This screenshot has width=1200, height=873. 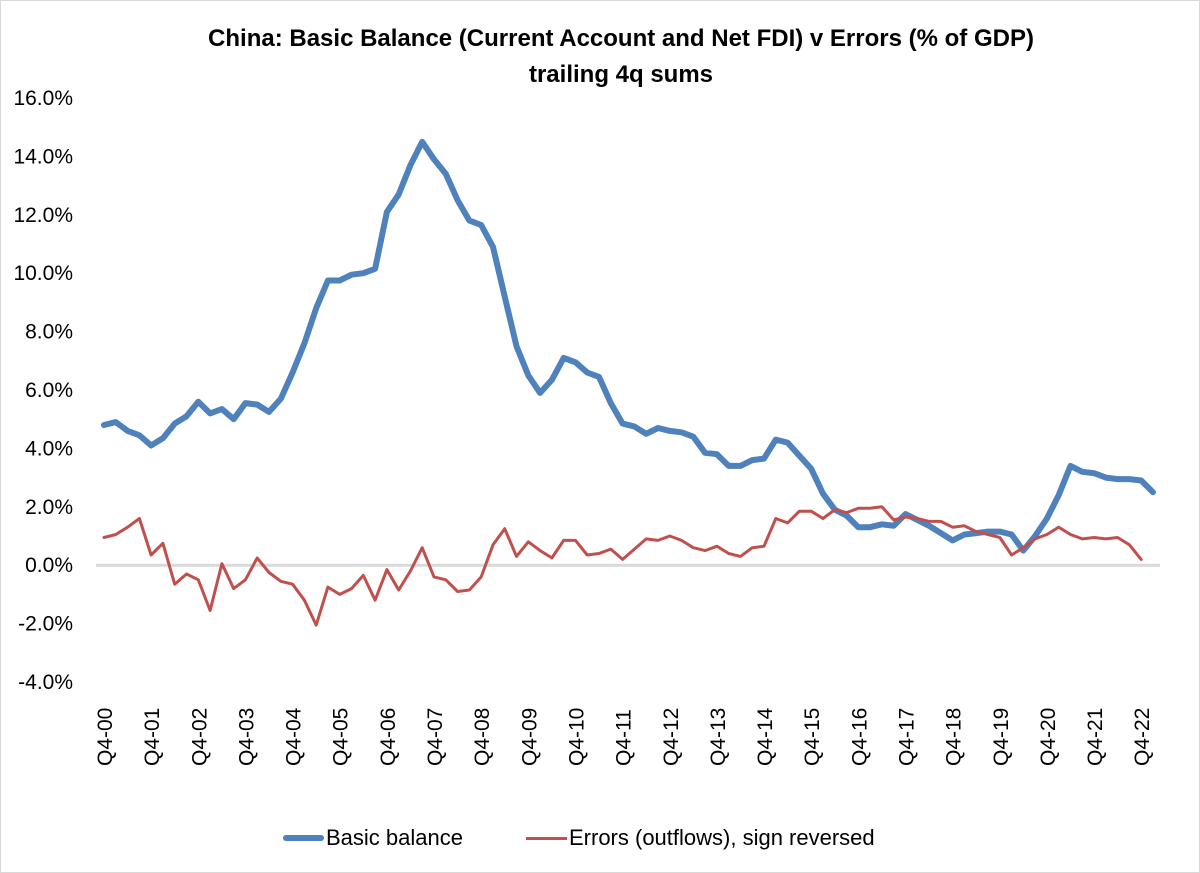 What do you see at coordinates (49, 448) in the screenshot?
I see `y-tick-label: 4.0%` at bounding box center [49, 448].